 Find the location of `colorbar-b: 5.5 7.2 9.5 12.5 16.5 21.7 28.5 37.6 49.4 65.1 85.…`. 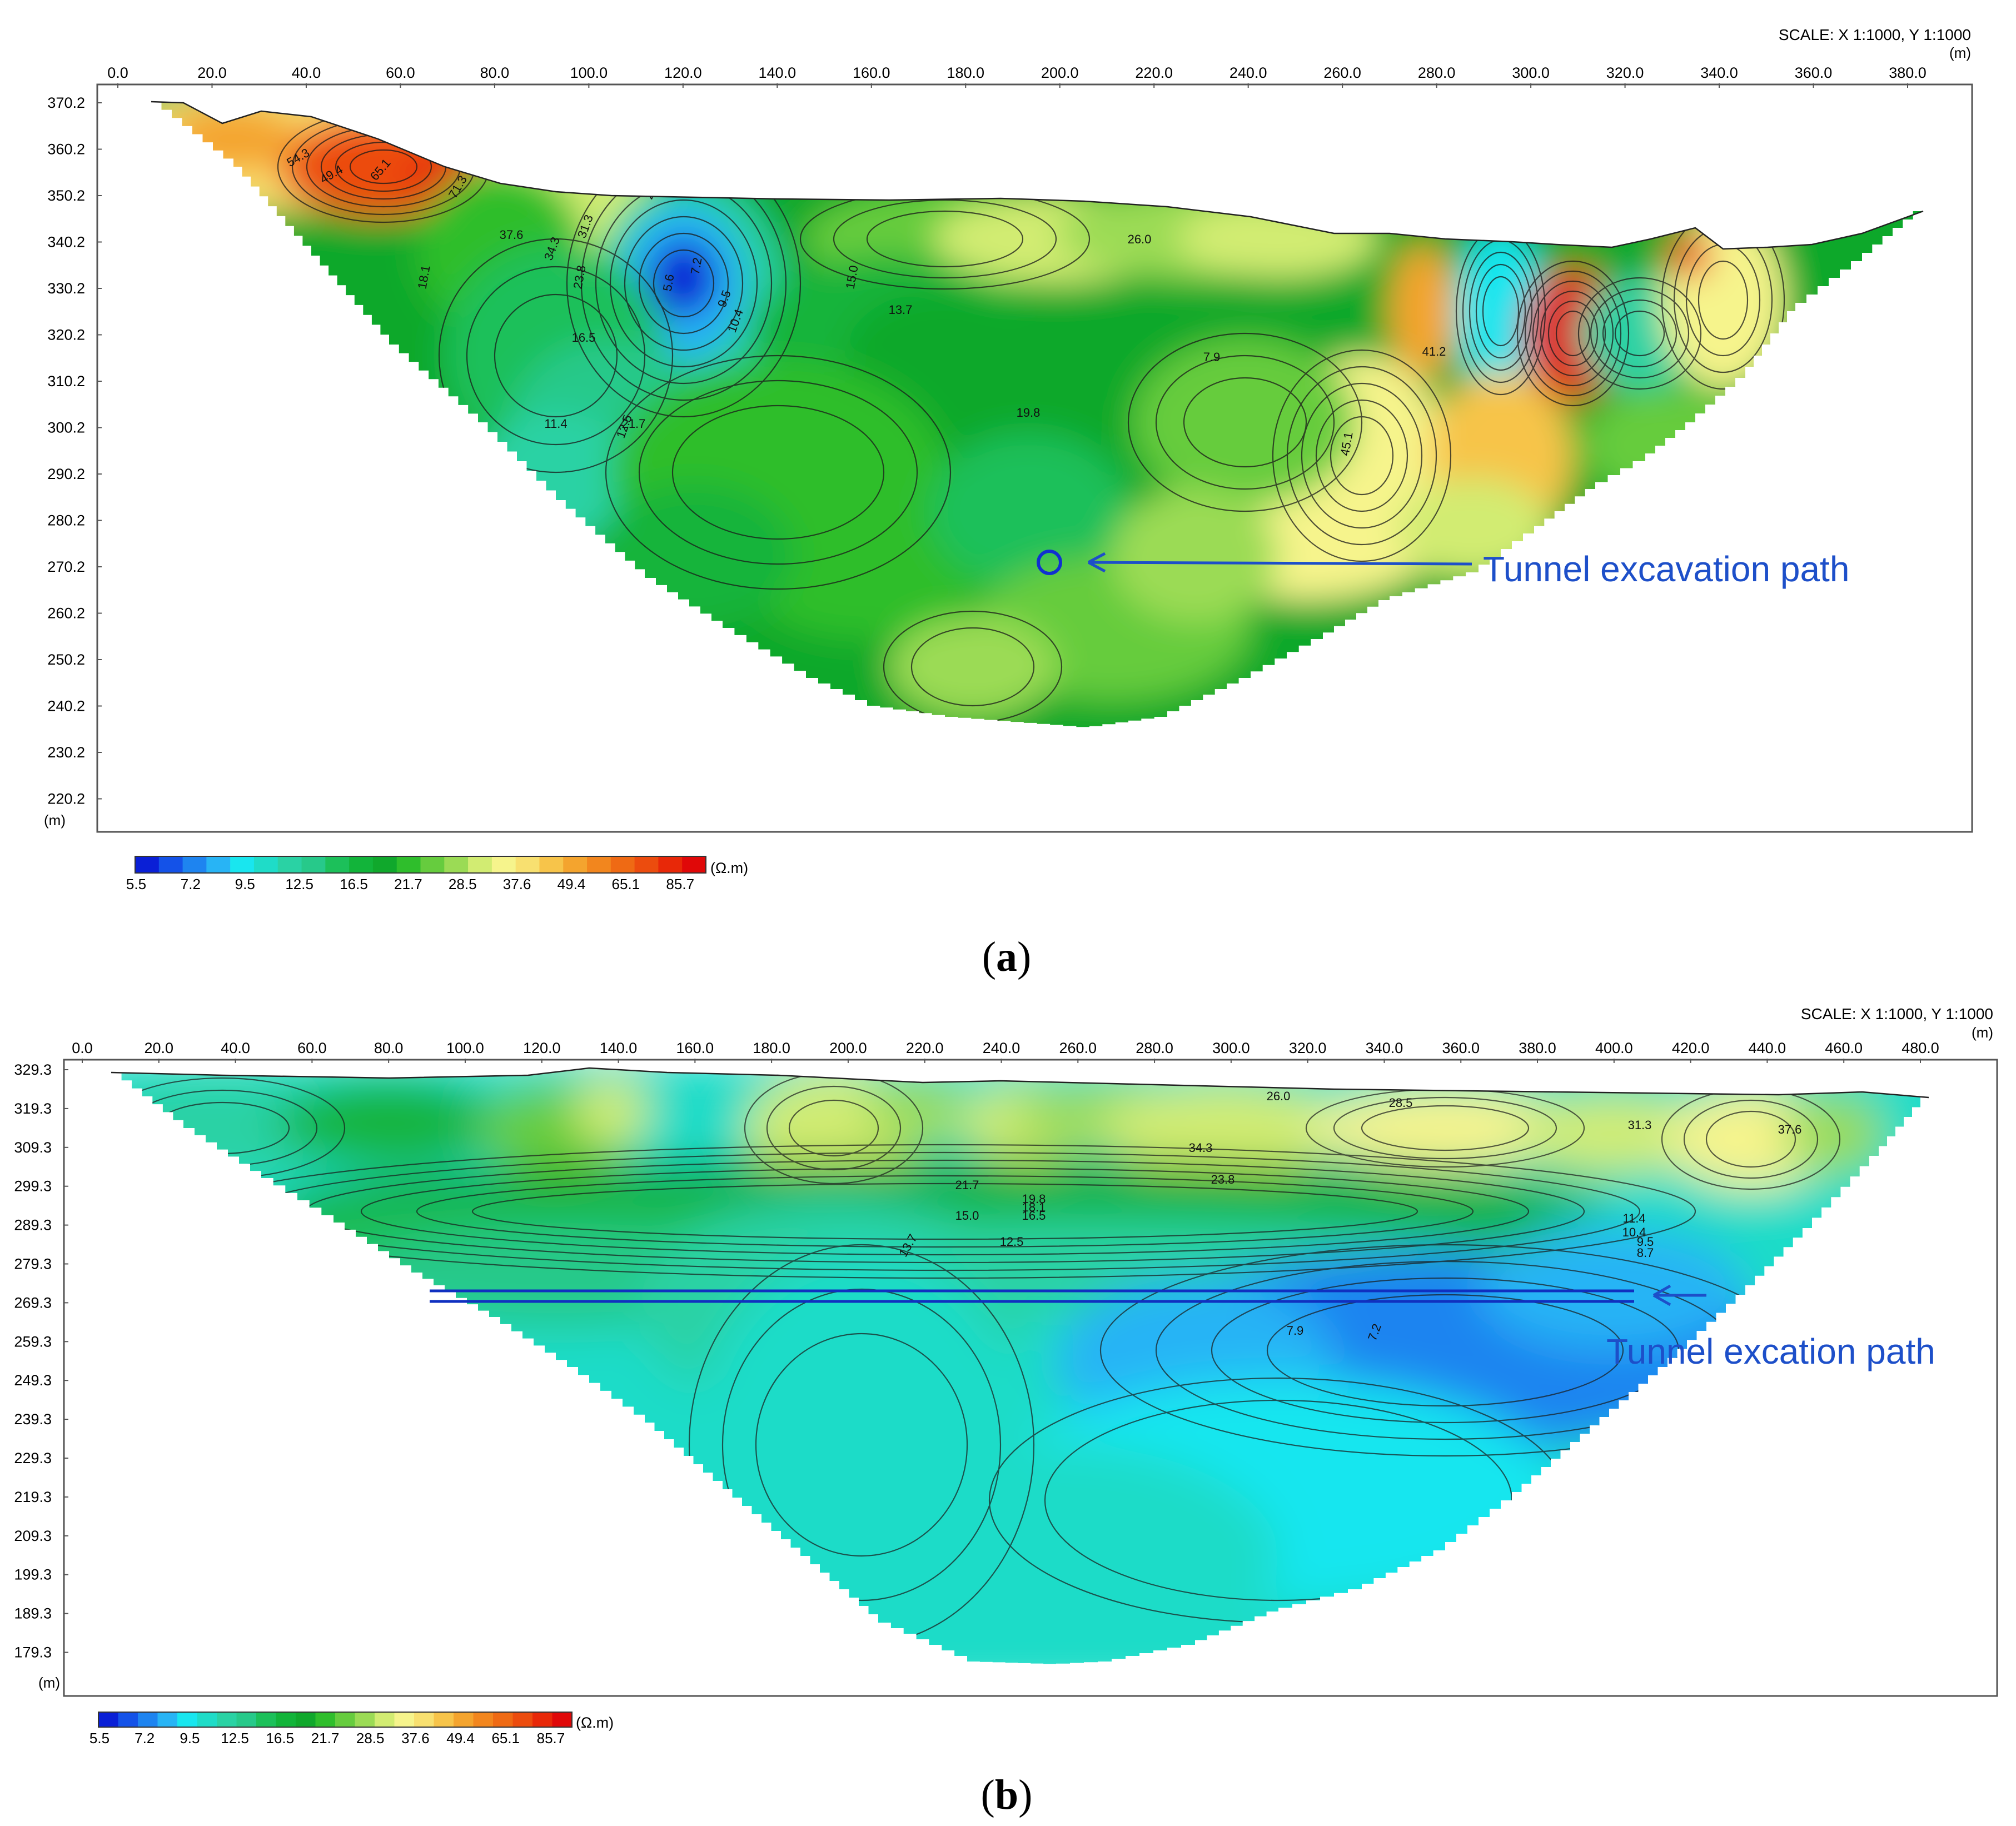

colorbar-b: 5.5 7.2 9.5 12.5 16.5 21.7 28.5 37.6 49.4 65.1 85.… is located at coordinates (331, 1729).